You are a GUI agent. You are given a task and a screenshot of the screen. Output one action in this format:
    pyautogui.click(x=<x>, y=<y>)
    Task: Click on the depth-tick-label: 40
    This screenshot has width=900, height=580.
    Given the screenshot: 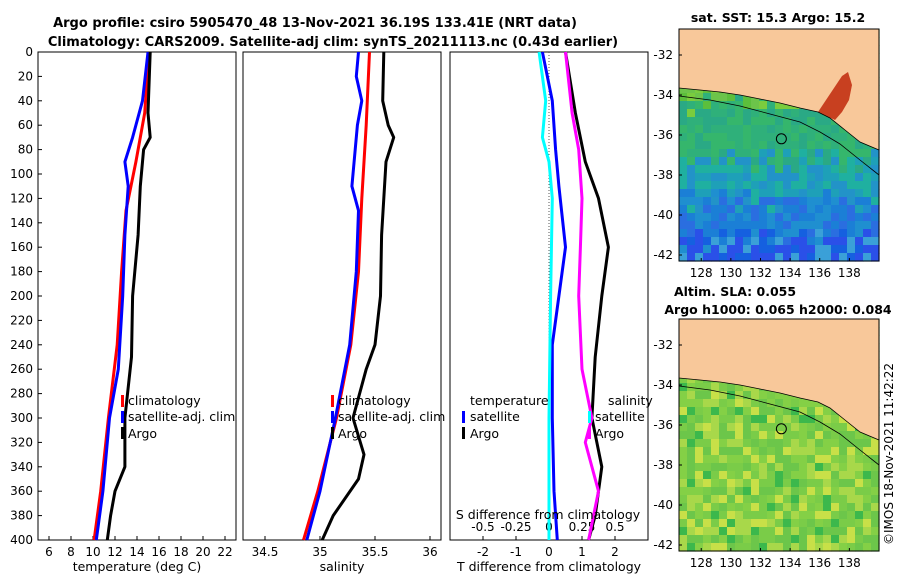 What is the action you would take?
    pyautogui.click(x=25, y=101)
    